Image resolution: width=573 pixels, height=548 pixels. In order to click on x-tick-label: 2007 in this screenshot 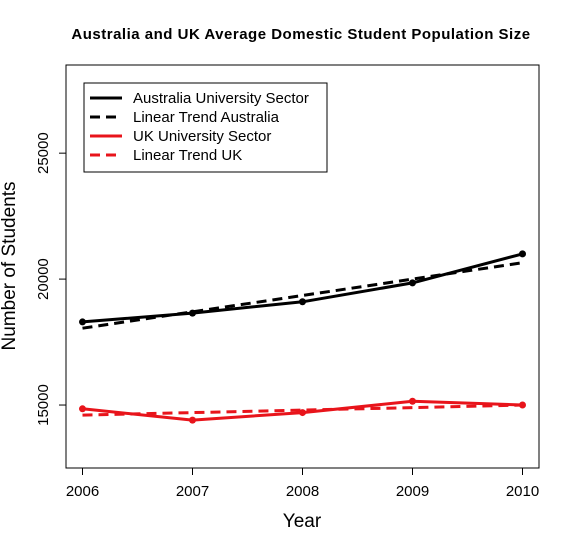, I will do `click(192, 491)`.